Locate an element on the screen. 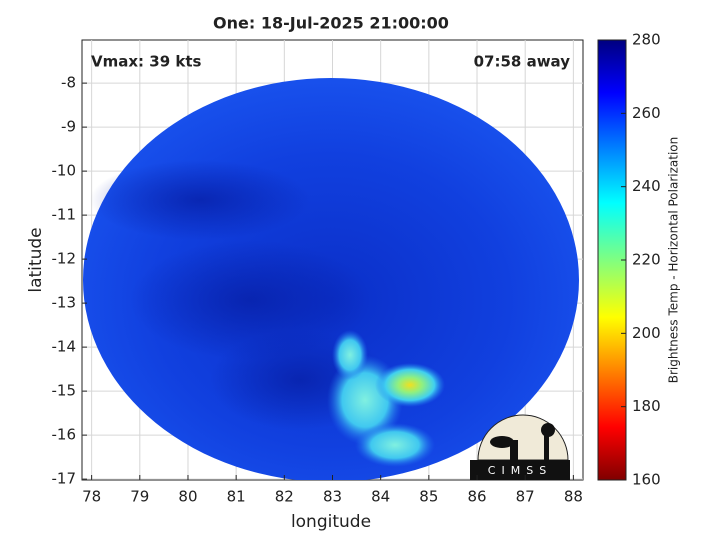 The height and width of the screenshot is (540, 720). x-tick-label: 79 is located at coordinates (139, 497).